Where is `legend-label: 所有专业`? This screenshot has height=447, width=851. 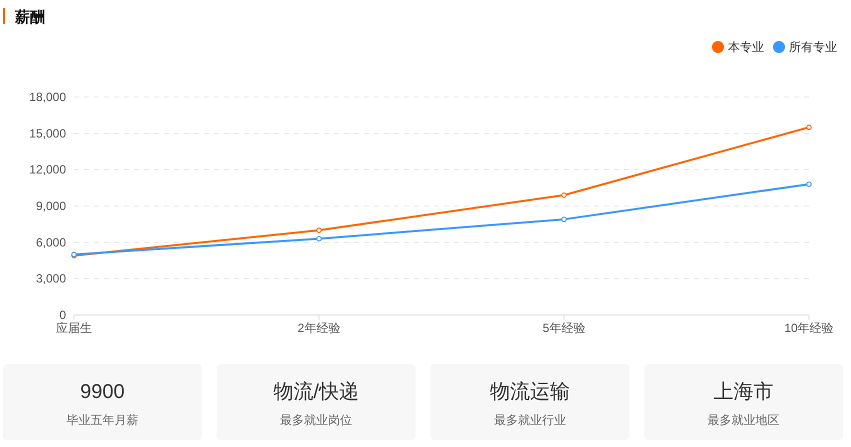
legend-label: 所有专业 is located at coordinates (813, 47).